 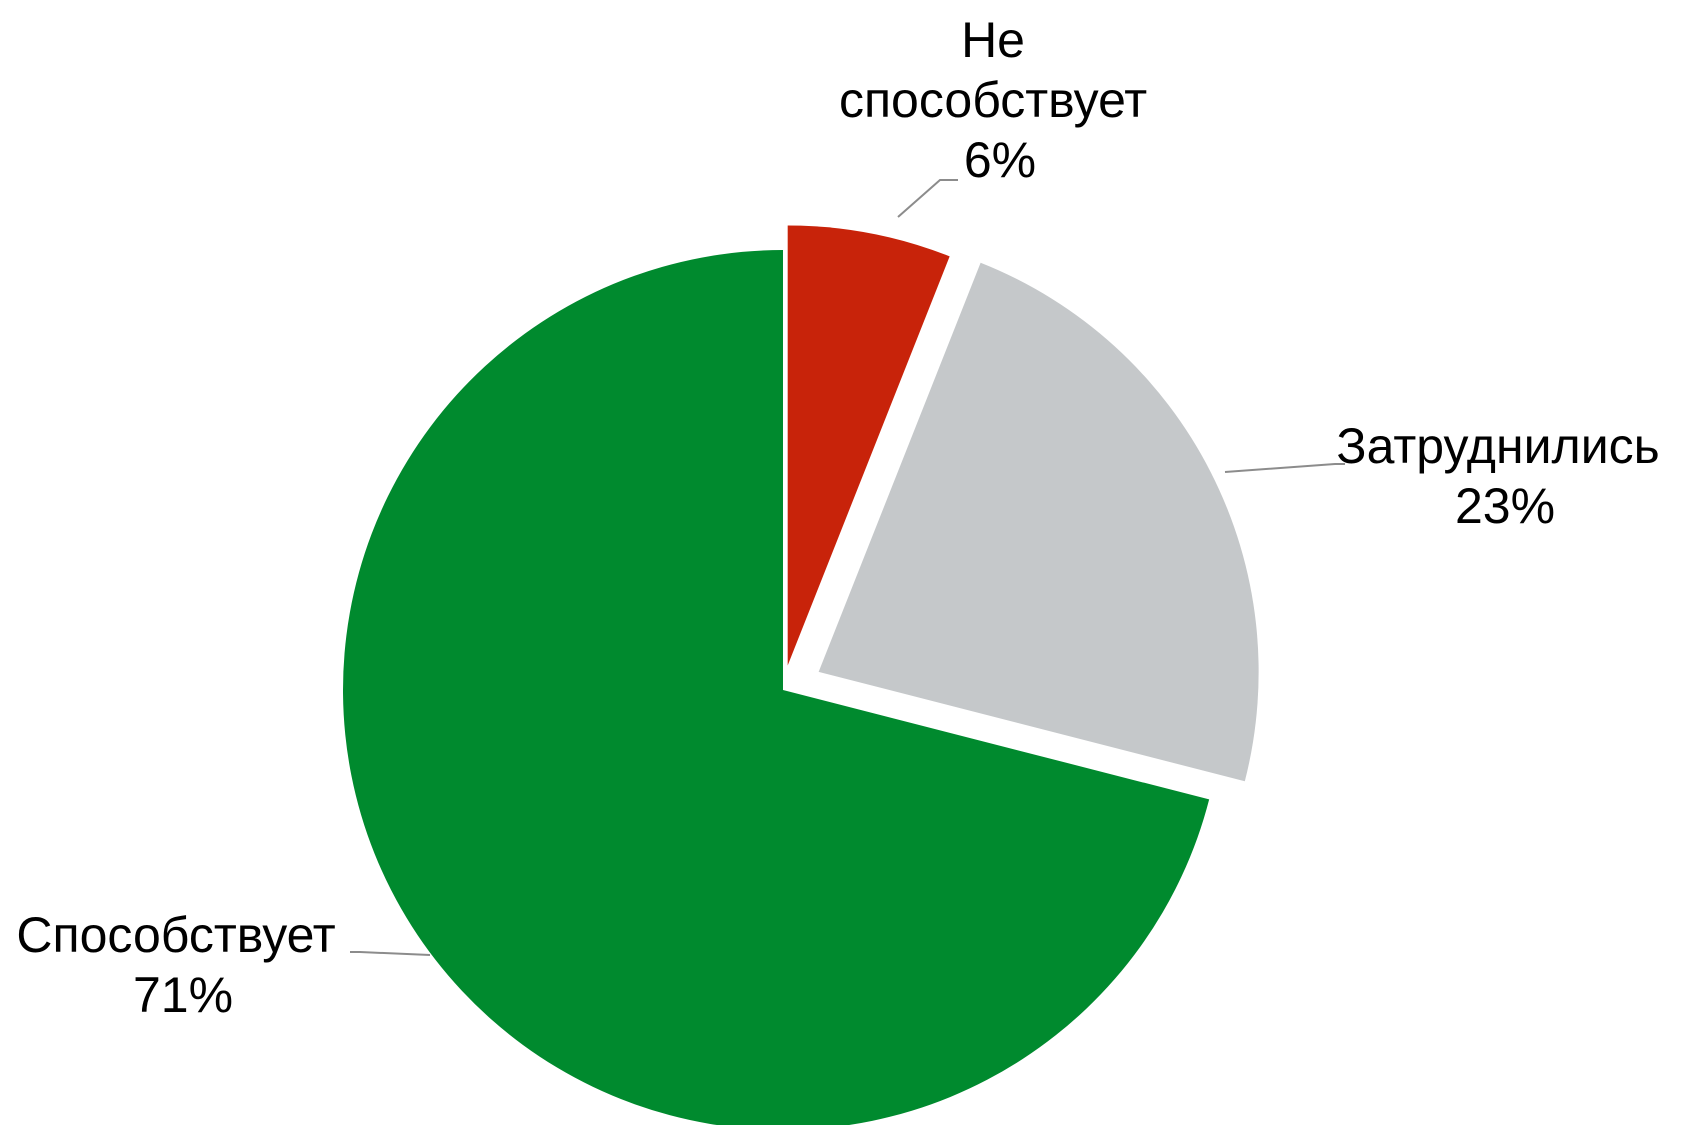 I want to click on slice-label-zatrudnilis: Затруднились 23%, so click(x=1504, y=476).